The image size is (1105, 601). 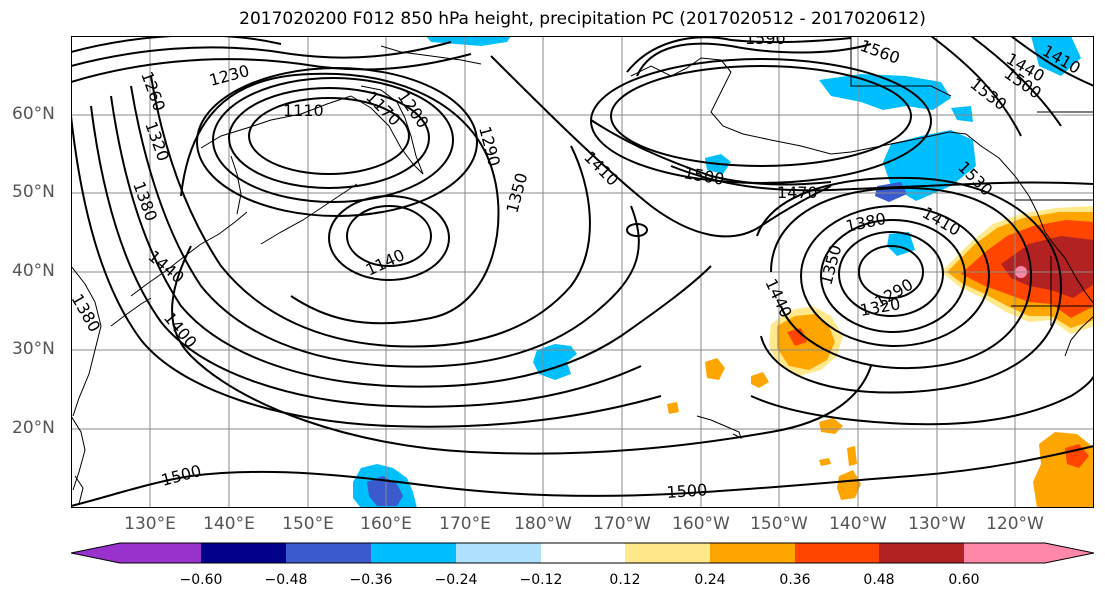 I want to click on lon-label-120w: 120°W, so click(x=1015, y=524).